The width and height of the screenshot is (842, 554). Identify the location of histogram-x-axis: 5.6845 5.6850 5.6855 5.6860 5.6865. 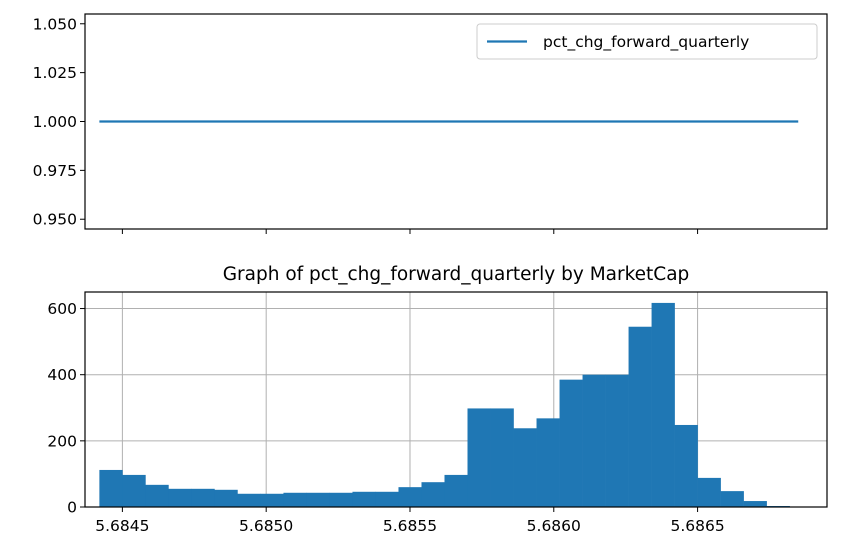
(410, 521).